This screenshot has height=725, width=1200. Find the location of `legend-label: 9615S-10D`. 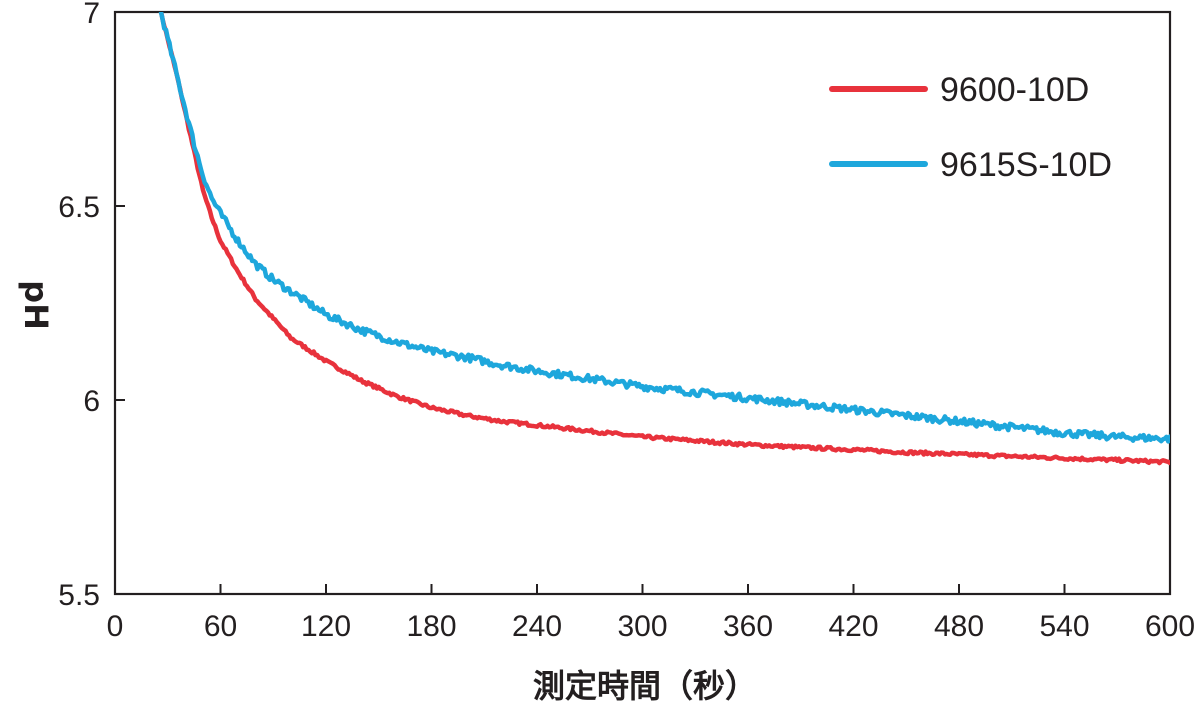

legend-label: 9615S-10D is located at coordinates (1026, 165).